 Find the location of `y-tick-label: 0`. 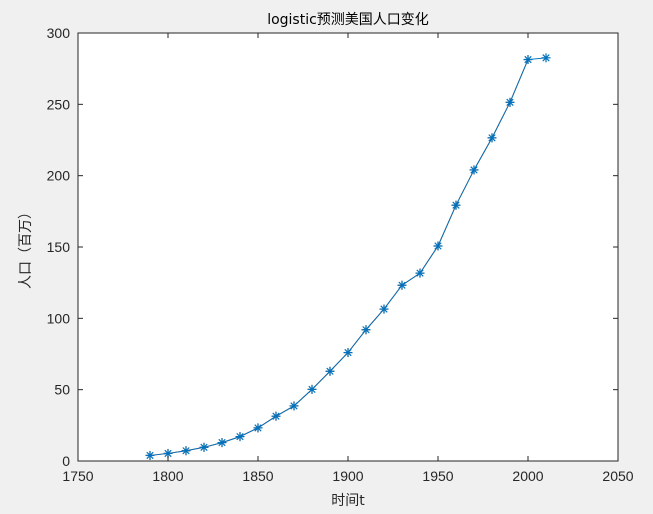

y-tick-label: 0 is located at coordinates (66, 461).